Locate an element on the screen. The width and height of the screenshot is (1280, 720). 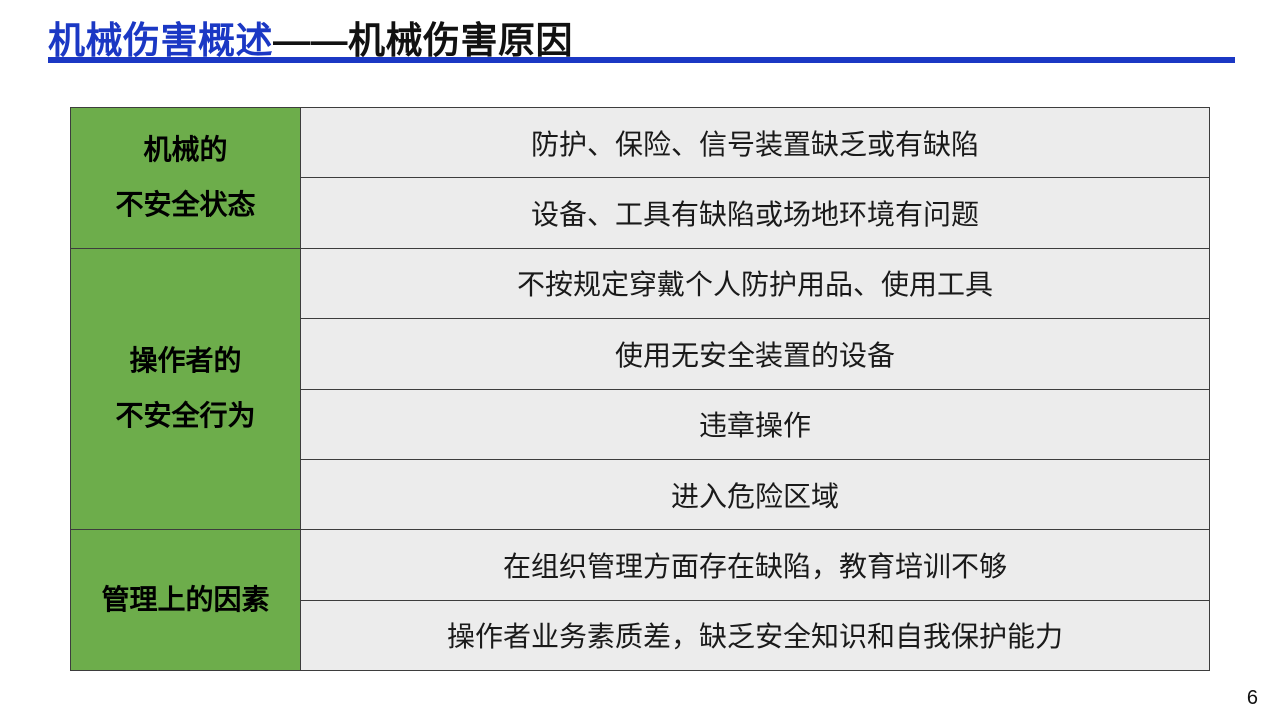
cause-cell: 不按规定穿戴个人防护用品、使用工具 is located at coordinates (755, 283).